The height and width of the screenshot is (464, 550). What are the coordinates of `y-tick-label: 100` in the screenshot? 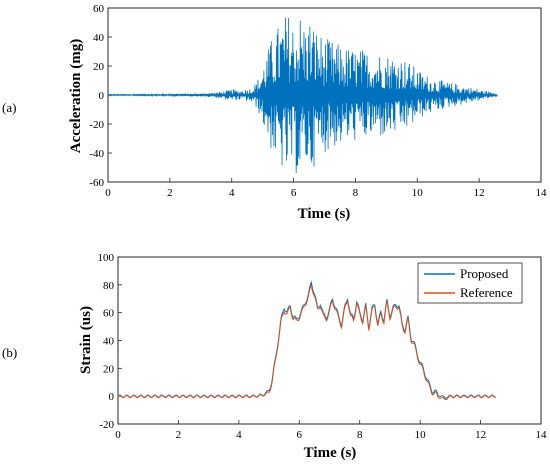 It's located at (106, 258).